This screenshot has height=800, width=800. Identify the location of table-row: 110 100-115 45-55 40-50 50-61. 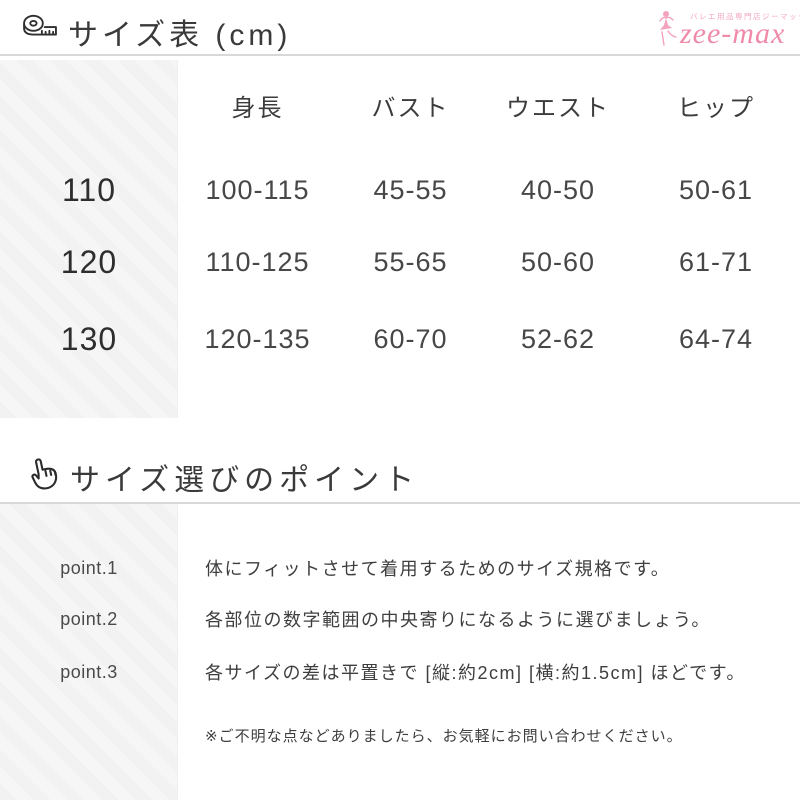
(400, 190).